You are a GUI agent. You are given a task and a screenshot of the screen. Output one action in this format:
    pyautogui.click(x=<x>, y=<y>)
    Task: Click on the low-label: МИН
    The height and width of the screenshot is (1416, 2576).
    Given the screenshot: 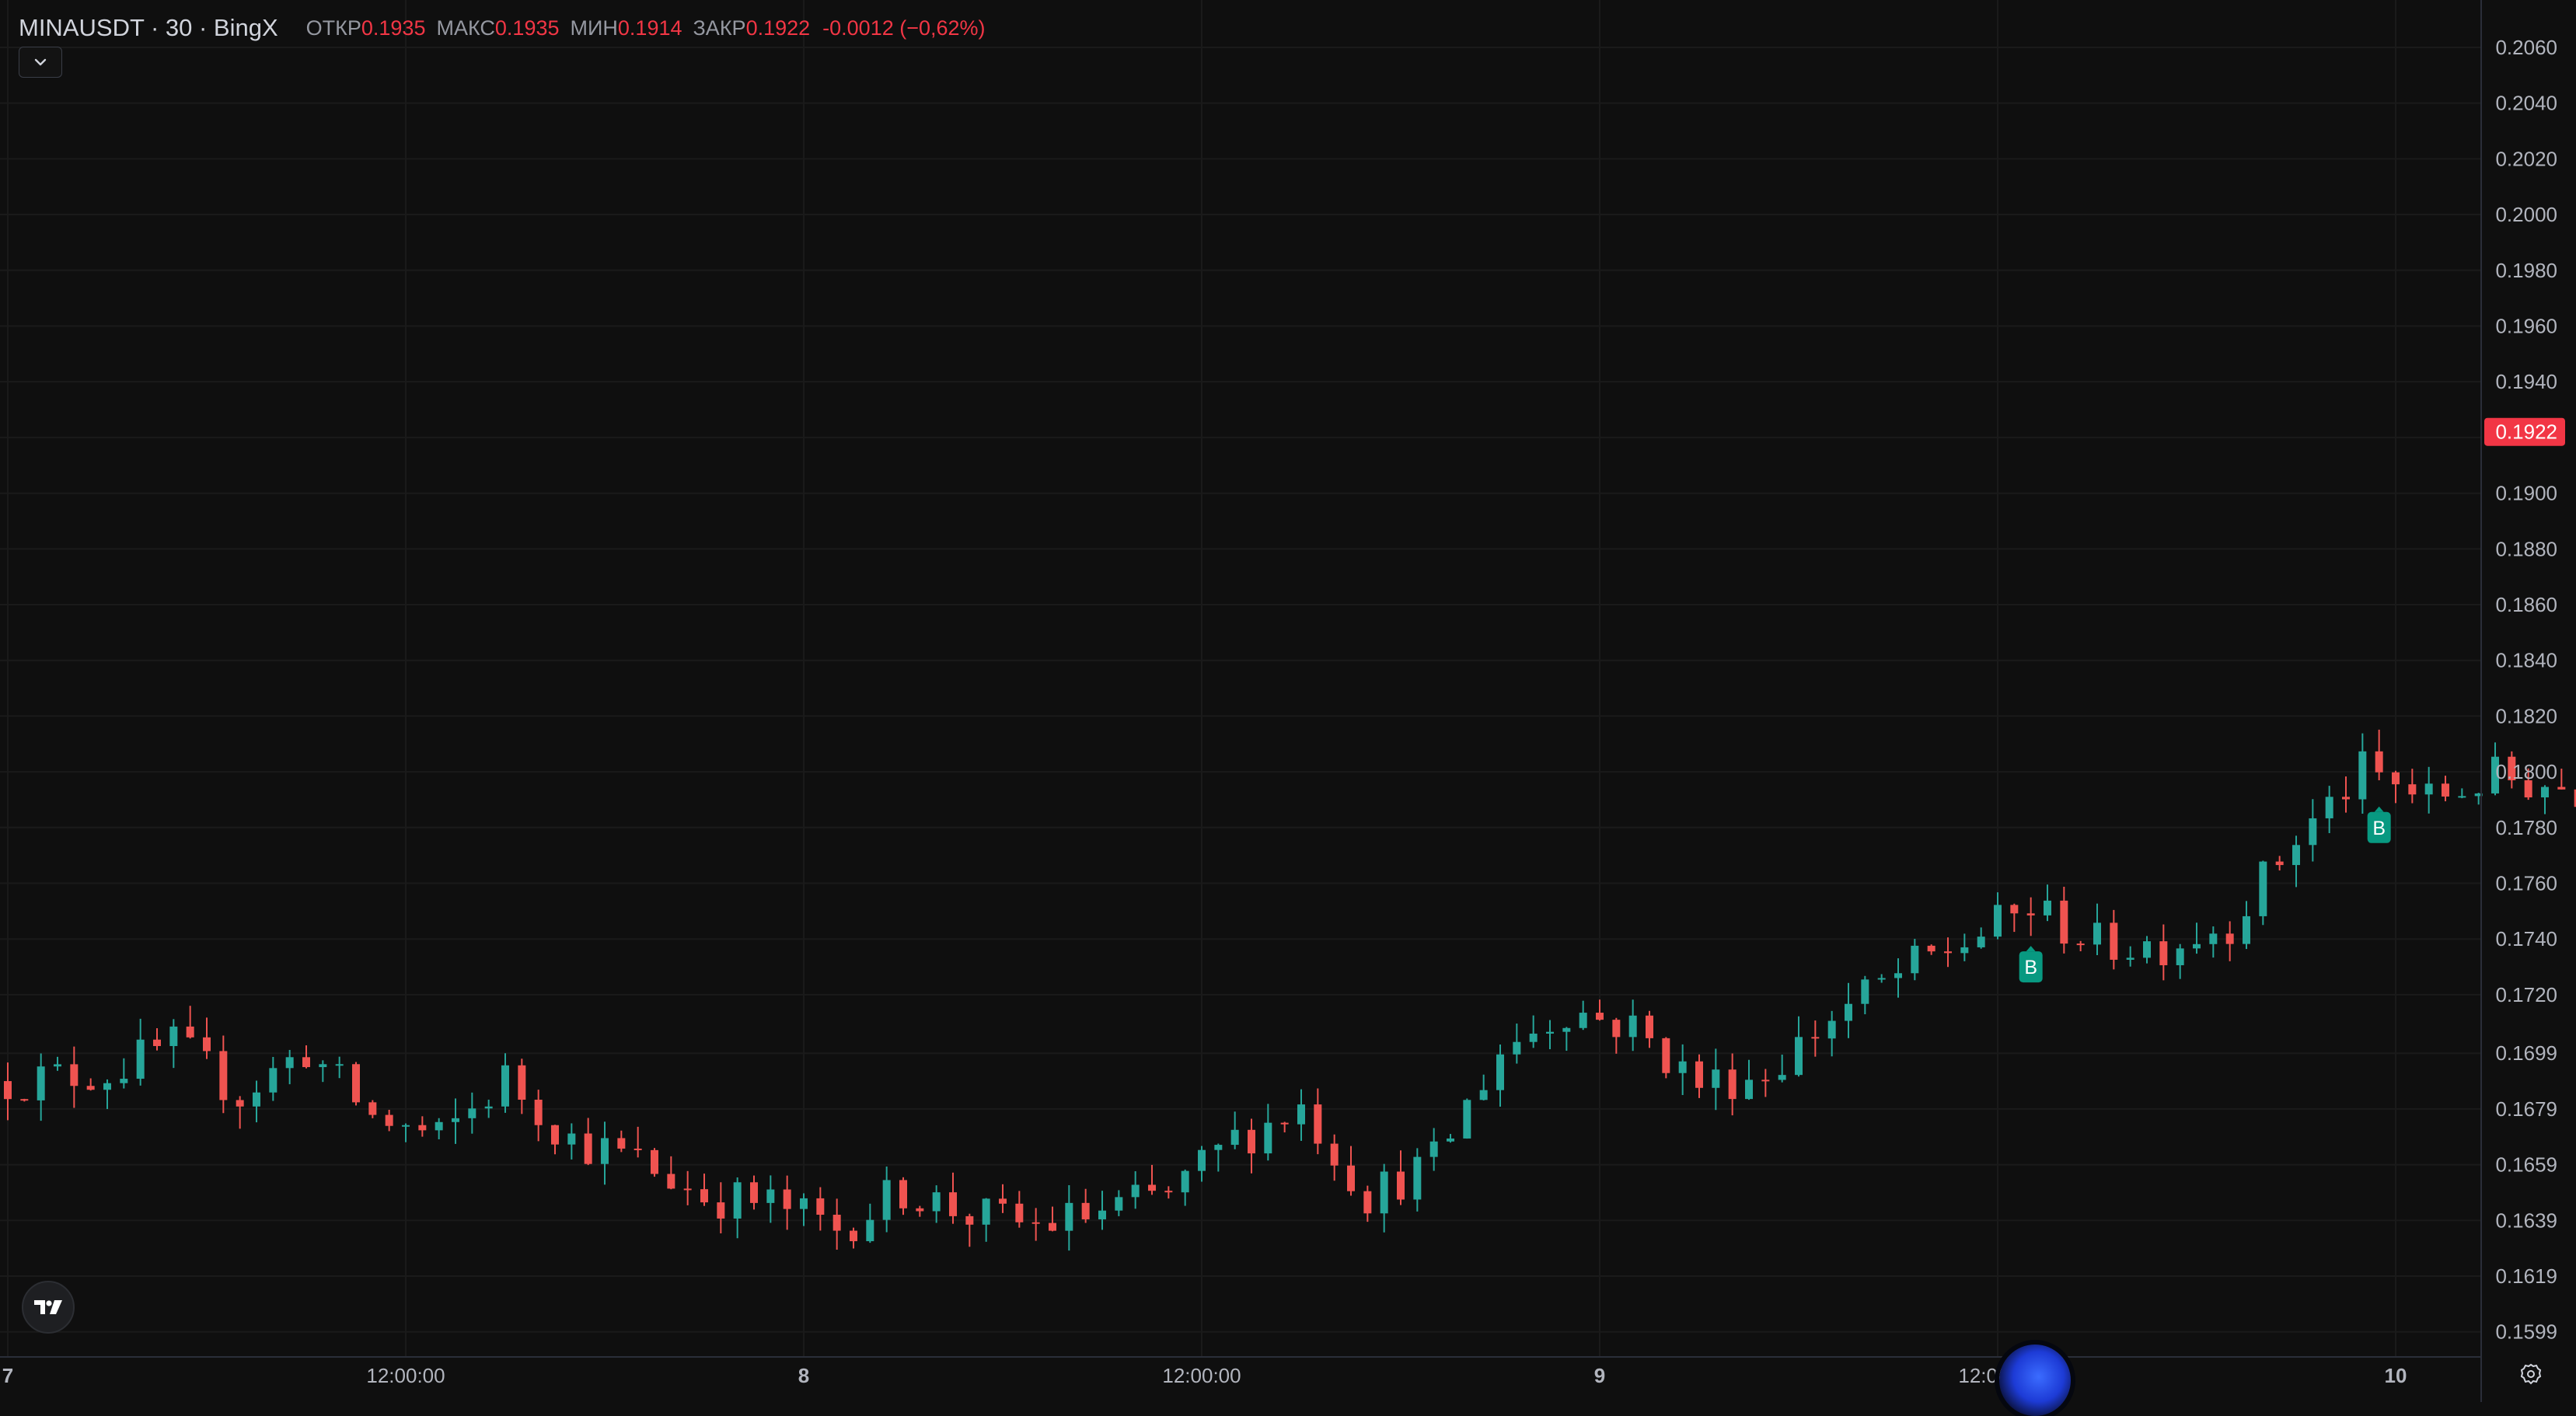 What is the action you would take?
    pyautogui.click(x=594, y=28)
    